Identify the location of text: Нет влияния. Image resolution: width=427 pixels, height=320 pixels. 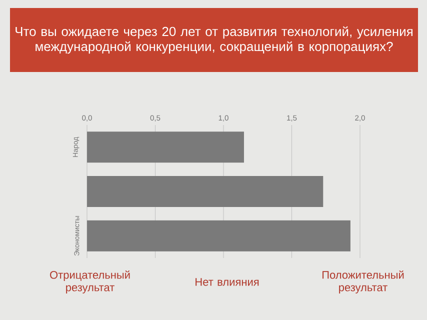
(227, 282).